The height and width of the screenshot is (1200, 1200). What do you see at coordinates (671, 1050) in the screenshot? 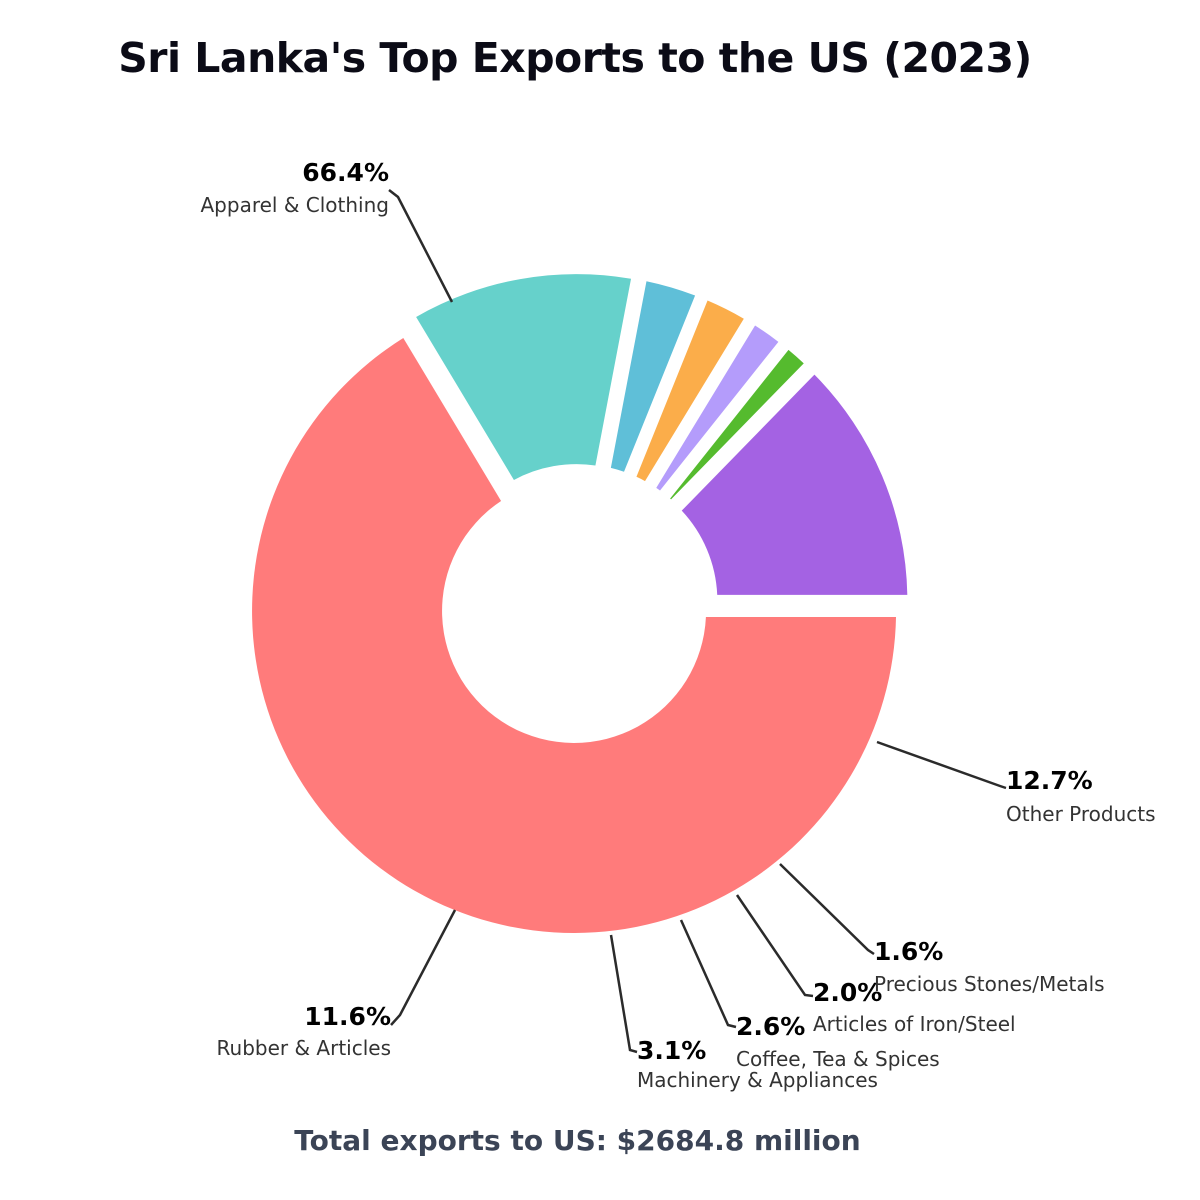
I see `slice-percent-label: 3.1%` at bounding box center [671, 1050].